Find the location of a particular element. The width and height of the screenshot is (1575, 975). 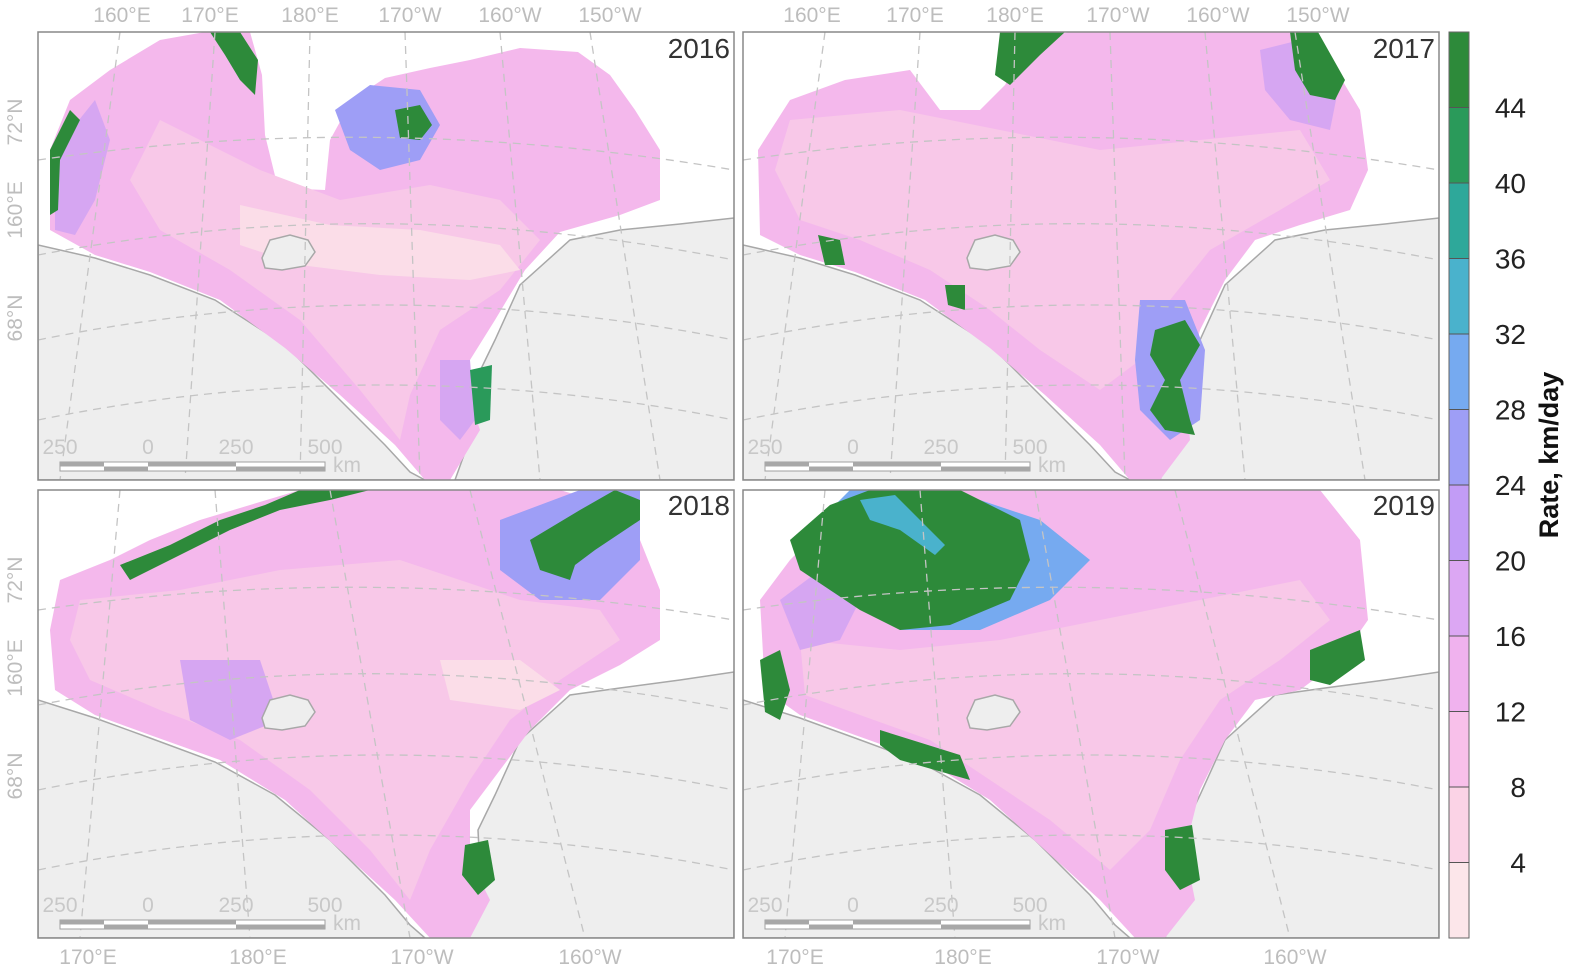

lat-labels-bottom-row: 72°N 160°E 68°N is located at coordinates (15, 678).